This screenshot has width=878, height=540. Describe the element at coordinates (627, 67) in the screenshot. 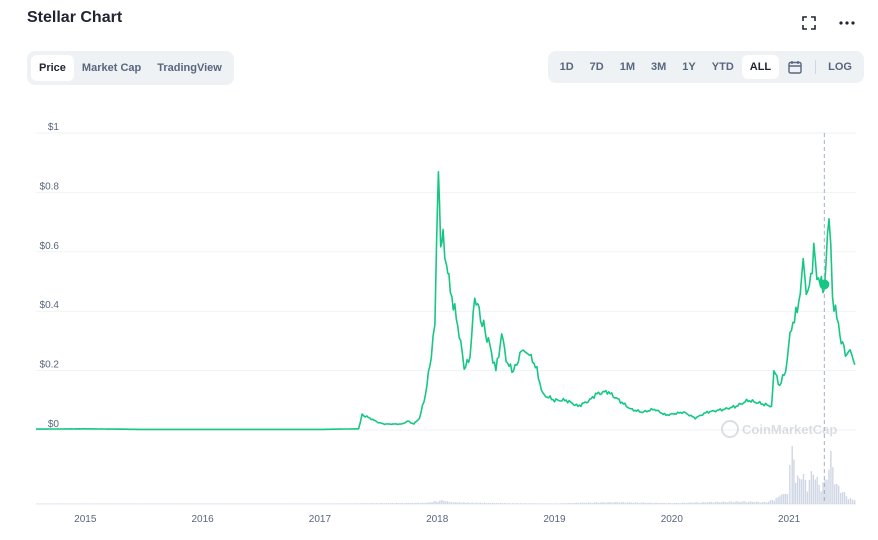

I see `range-1m: 1M` at that location.